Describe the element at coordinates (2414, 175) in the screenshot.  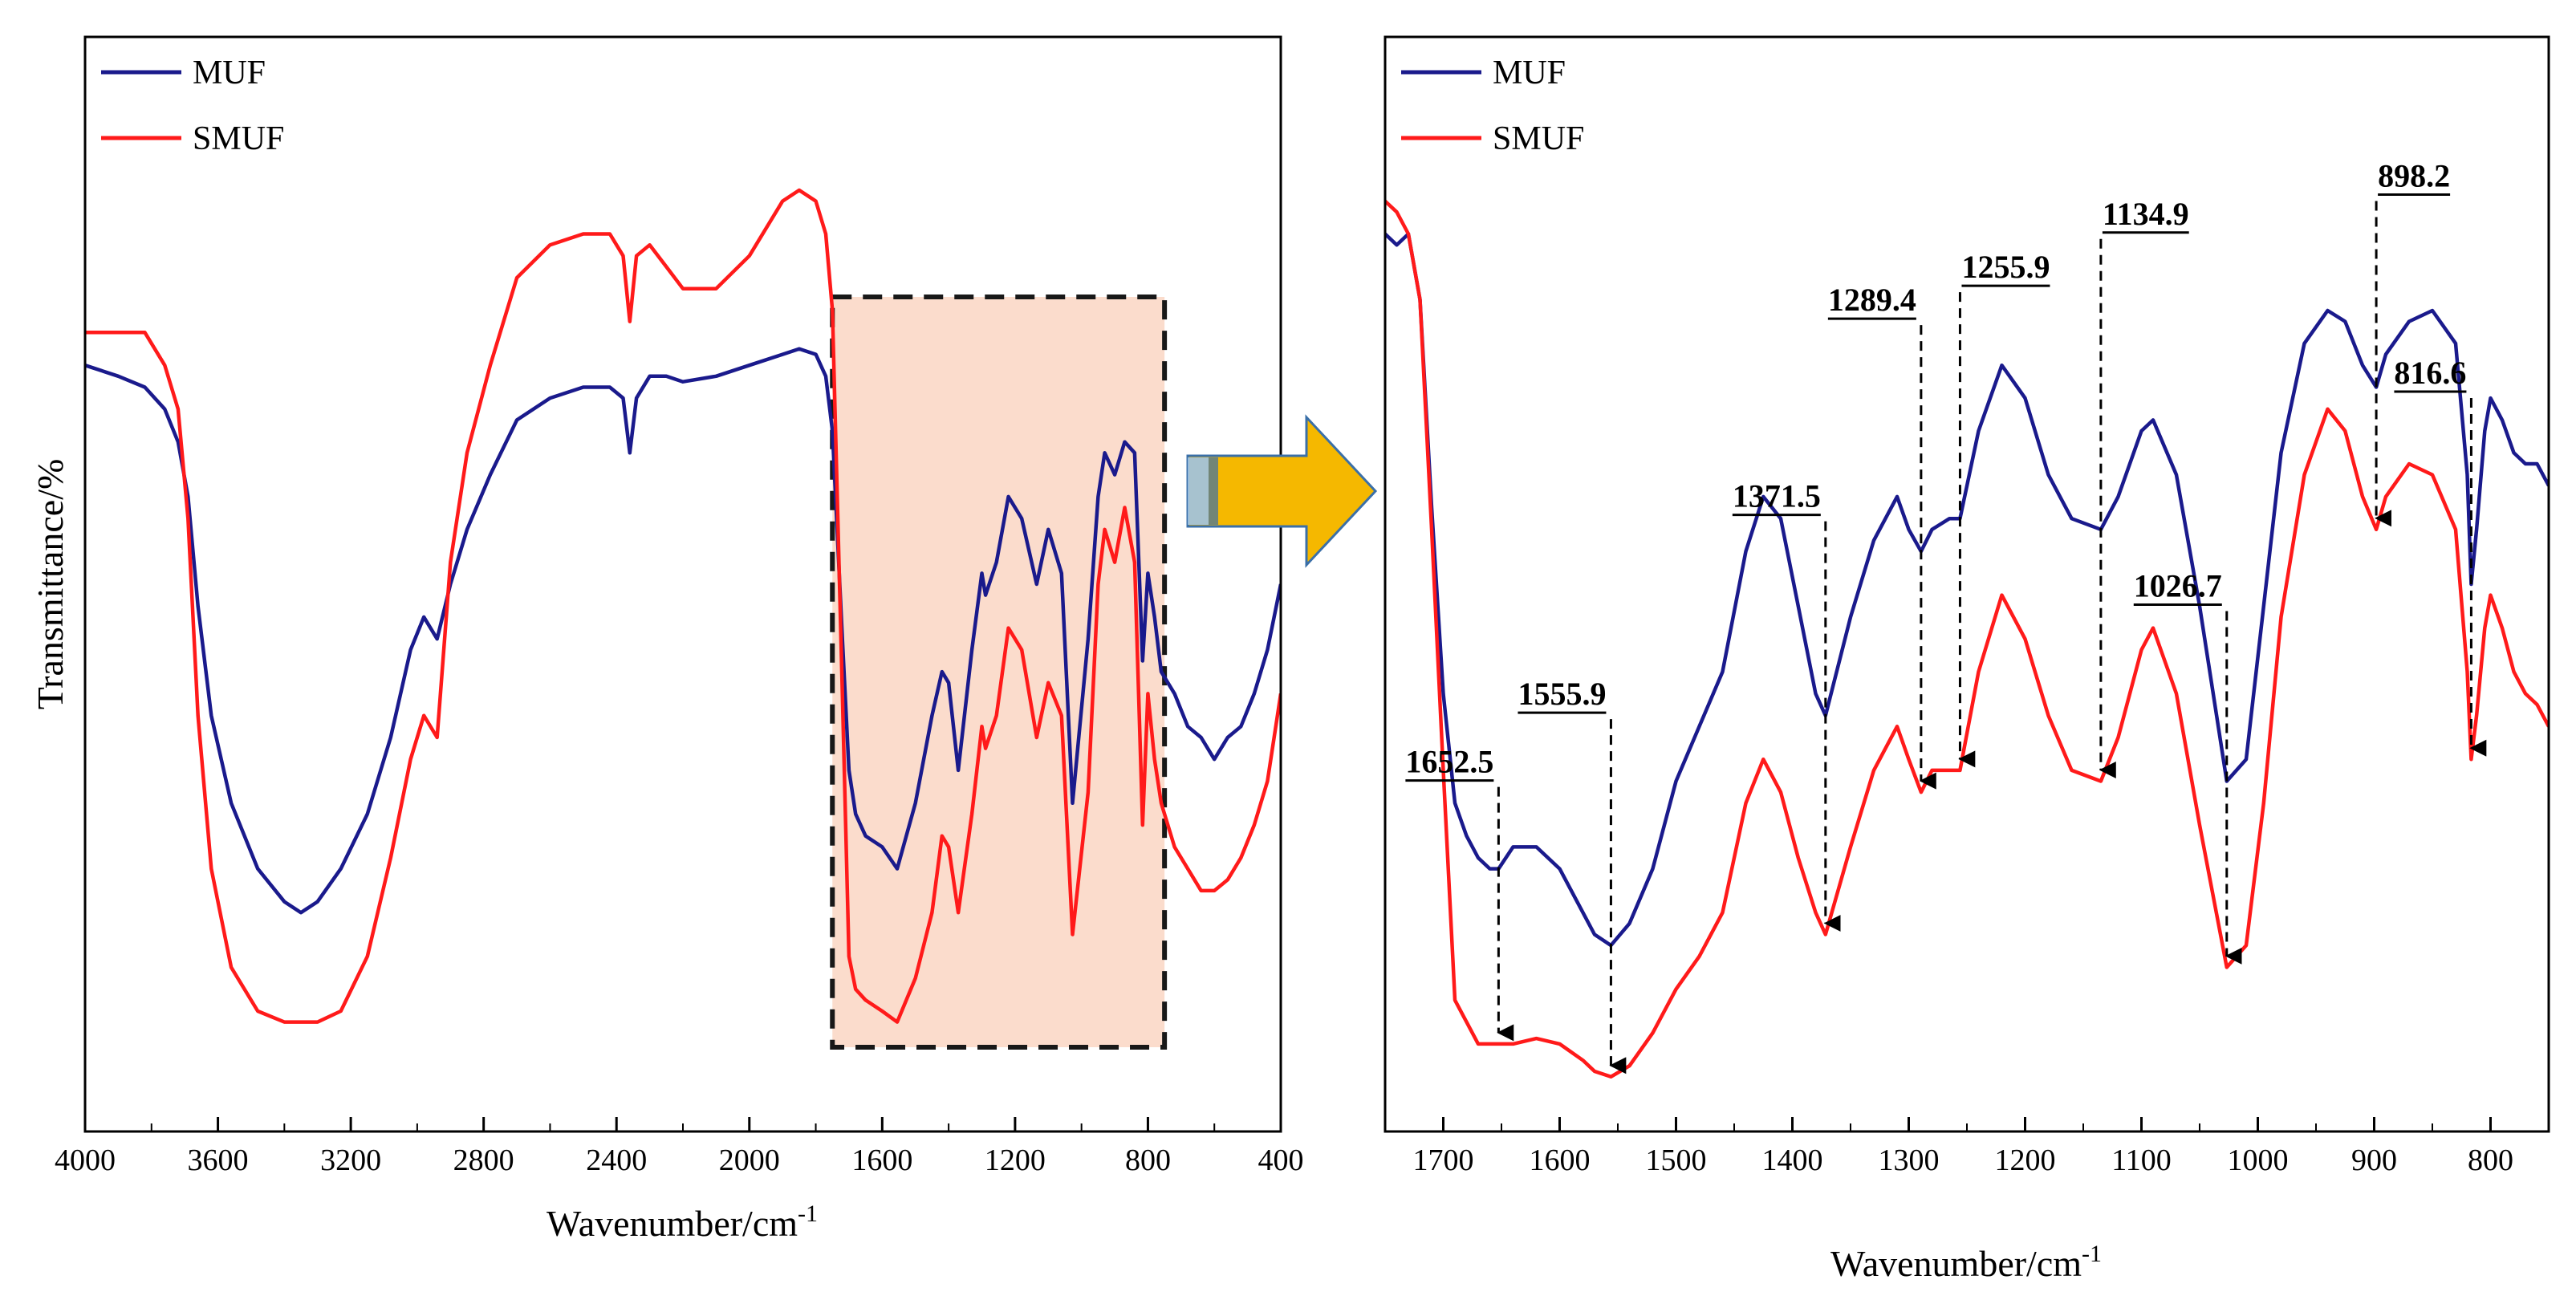
I see `peak-label: 898.2` at that location.